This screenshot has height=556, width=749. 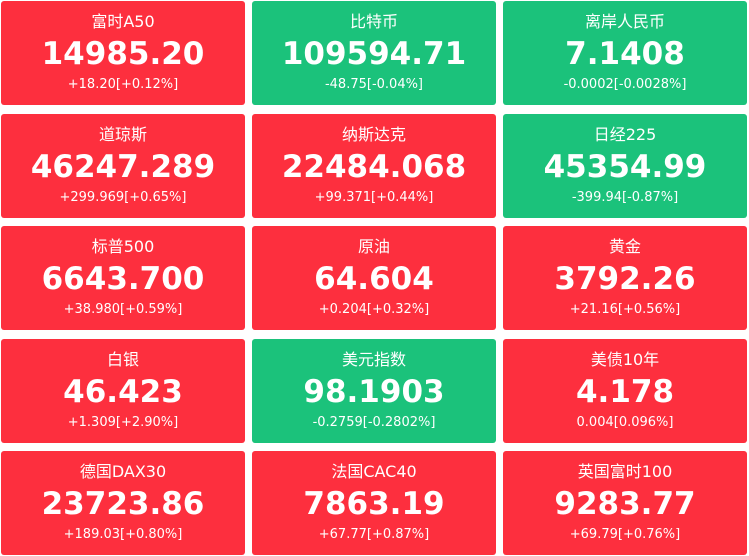 I want to click on tile-change: -0.0002[-0.0028%], so click(x=625, y=84).